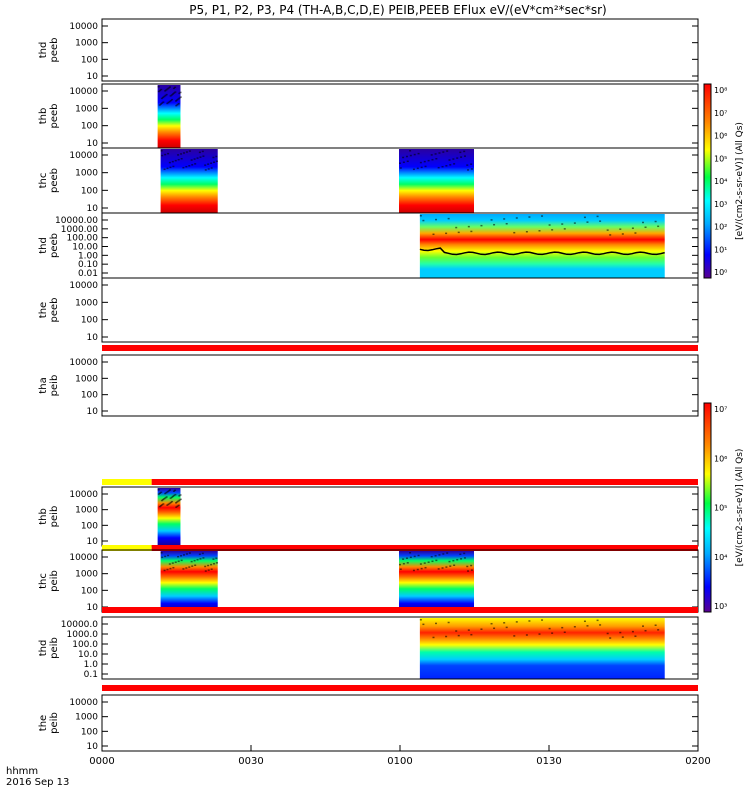  What do you see at coordinates (43, 516) in the screenshot?
I see `y-axis-probe: thb` at bounding box center [43, 516].